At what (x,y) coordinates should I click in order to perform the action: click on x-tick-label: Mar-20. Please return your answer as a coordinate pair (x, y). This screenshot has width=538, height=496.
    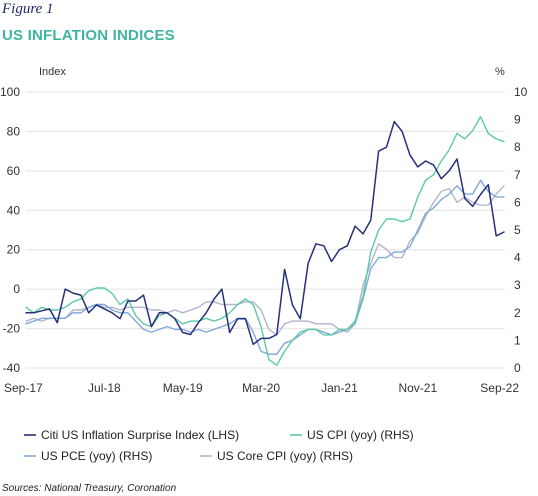
    Looking at the image, I should click on (261, 388).